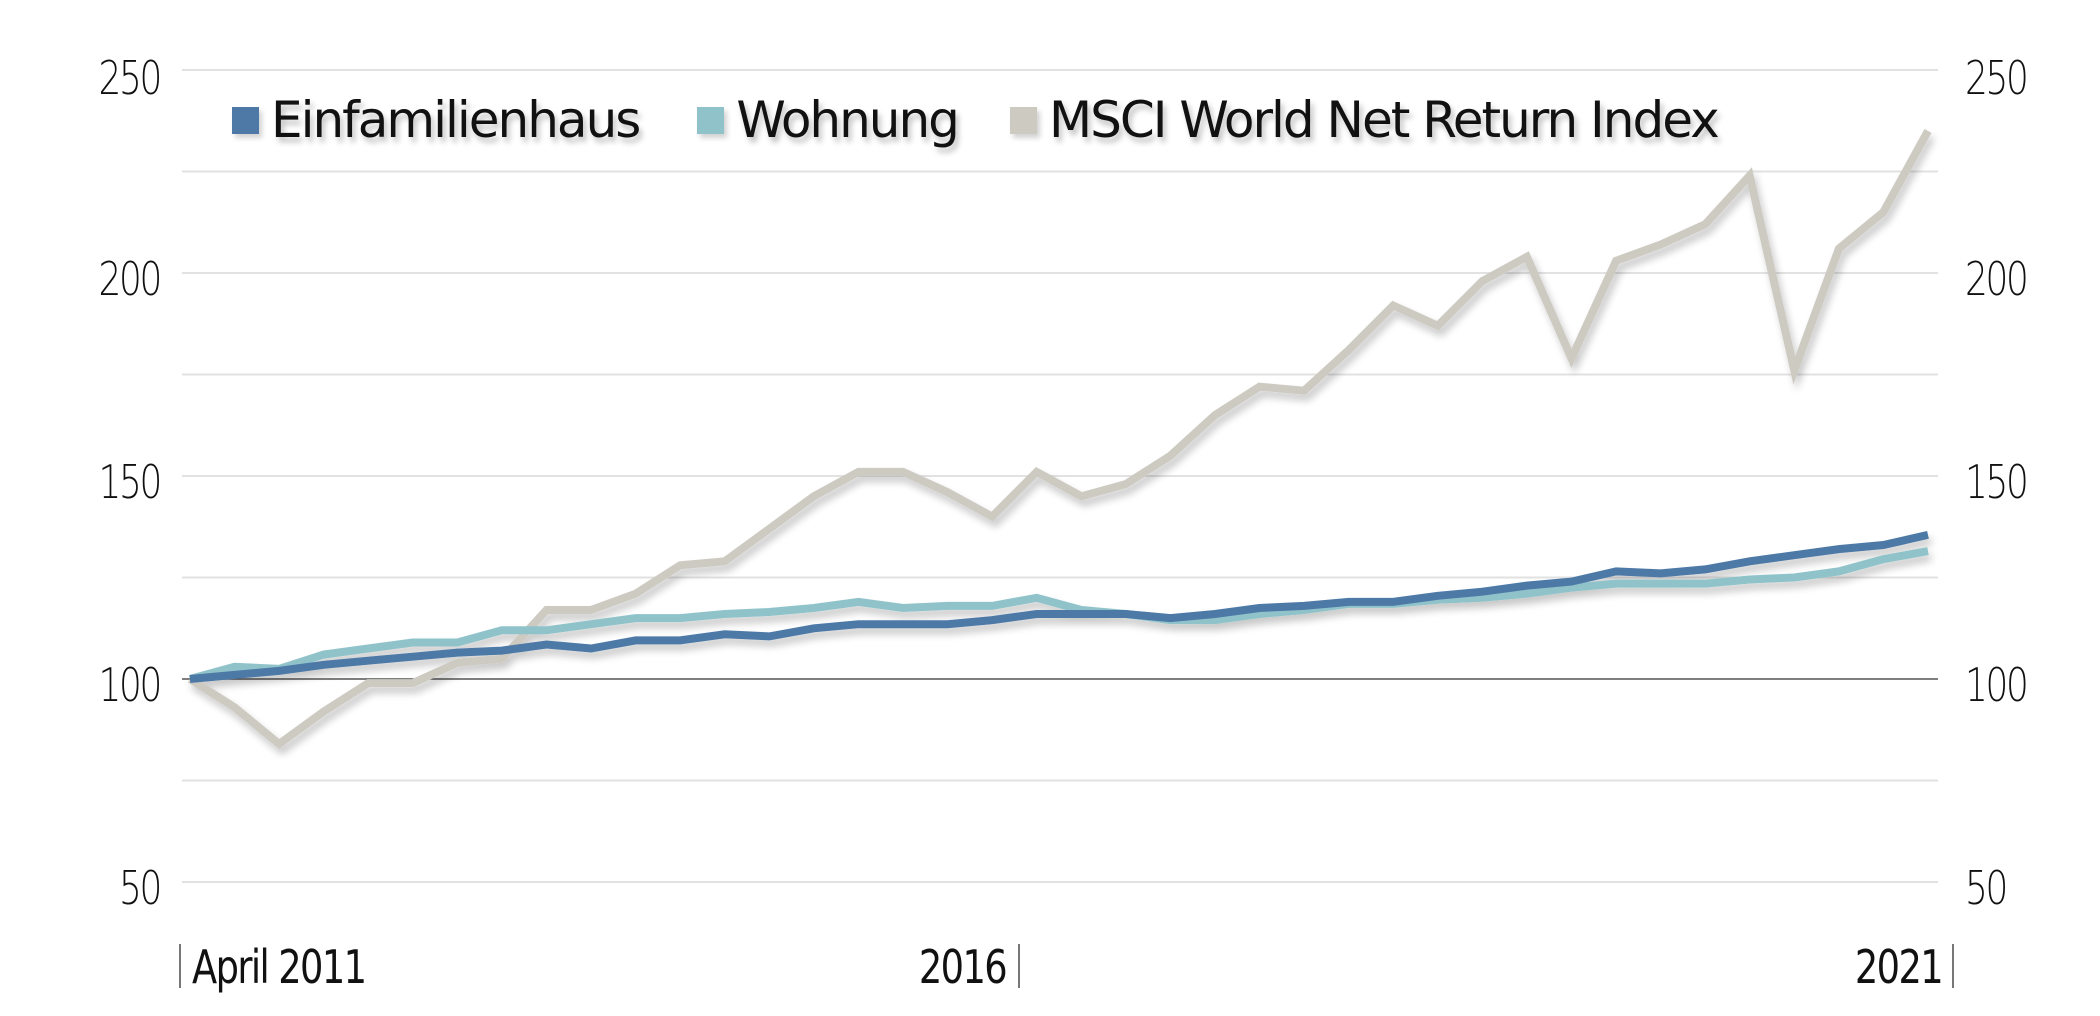 This screenshot has height=1016, width=2100. I want to click on x-axis-label-mid: 2016, so click(963, 967).